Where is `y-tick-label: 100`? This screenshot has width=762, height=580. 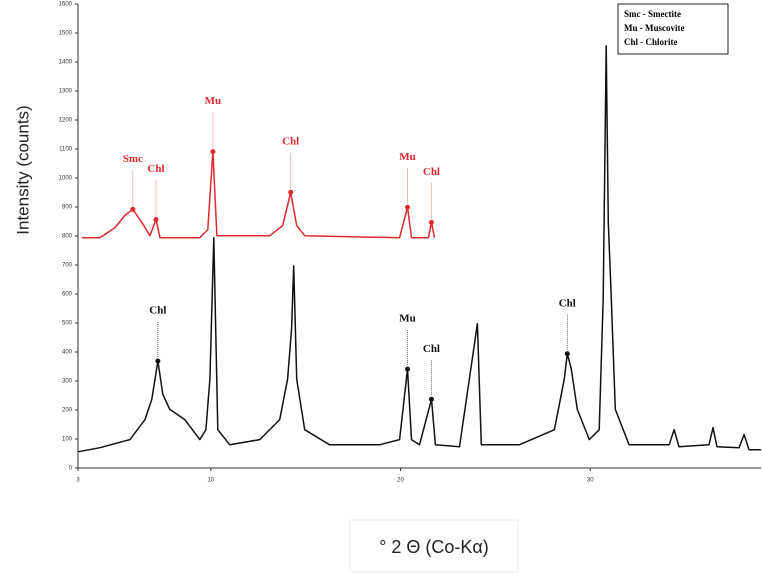 y-tick-label: 100 is located at coordinates (67, 440).